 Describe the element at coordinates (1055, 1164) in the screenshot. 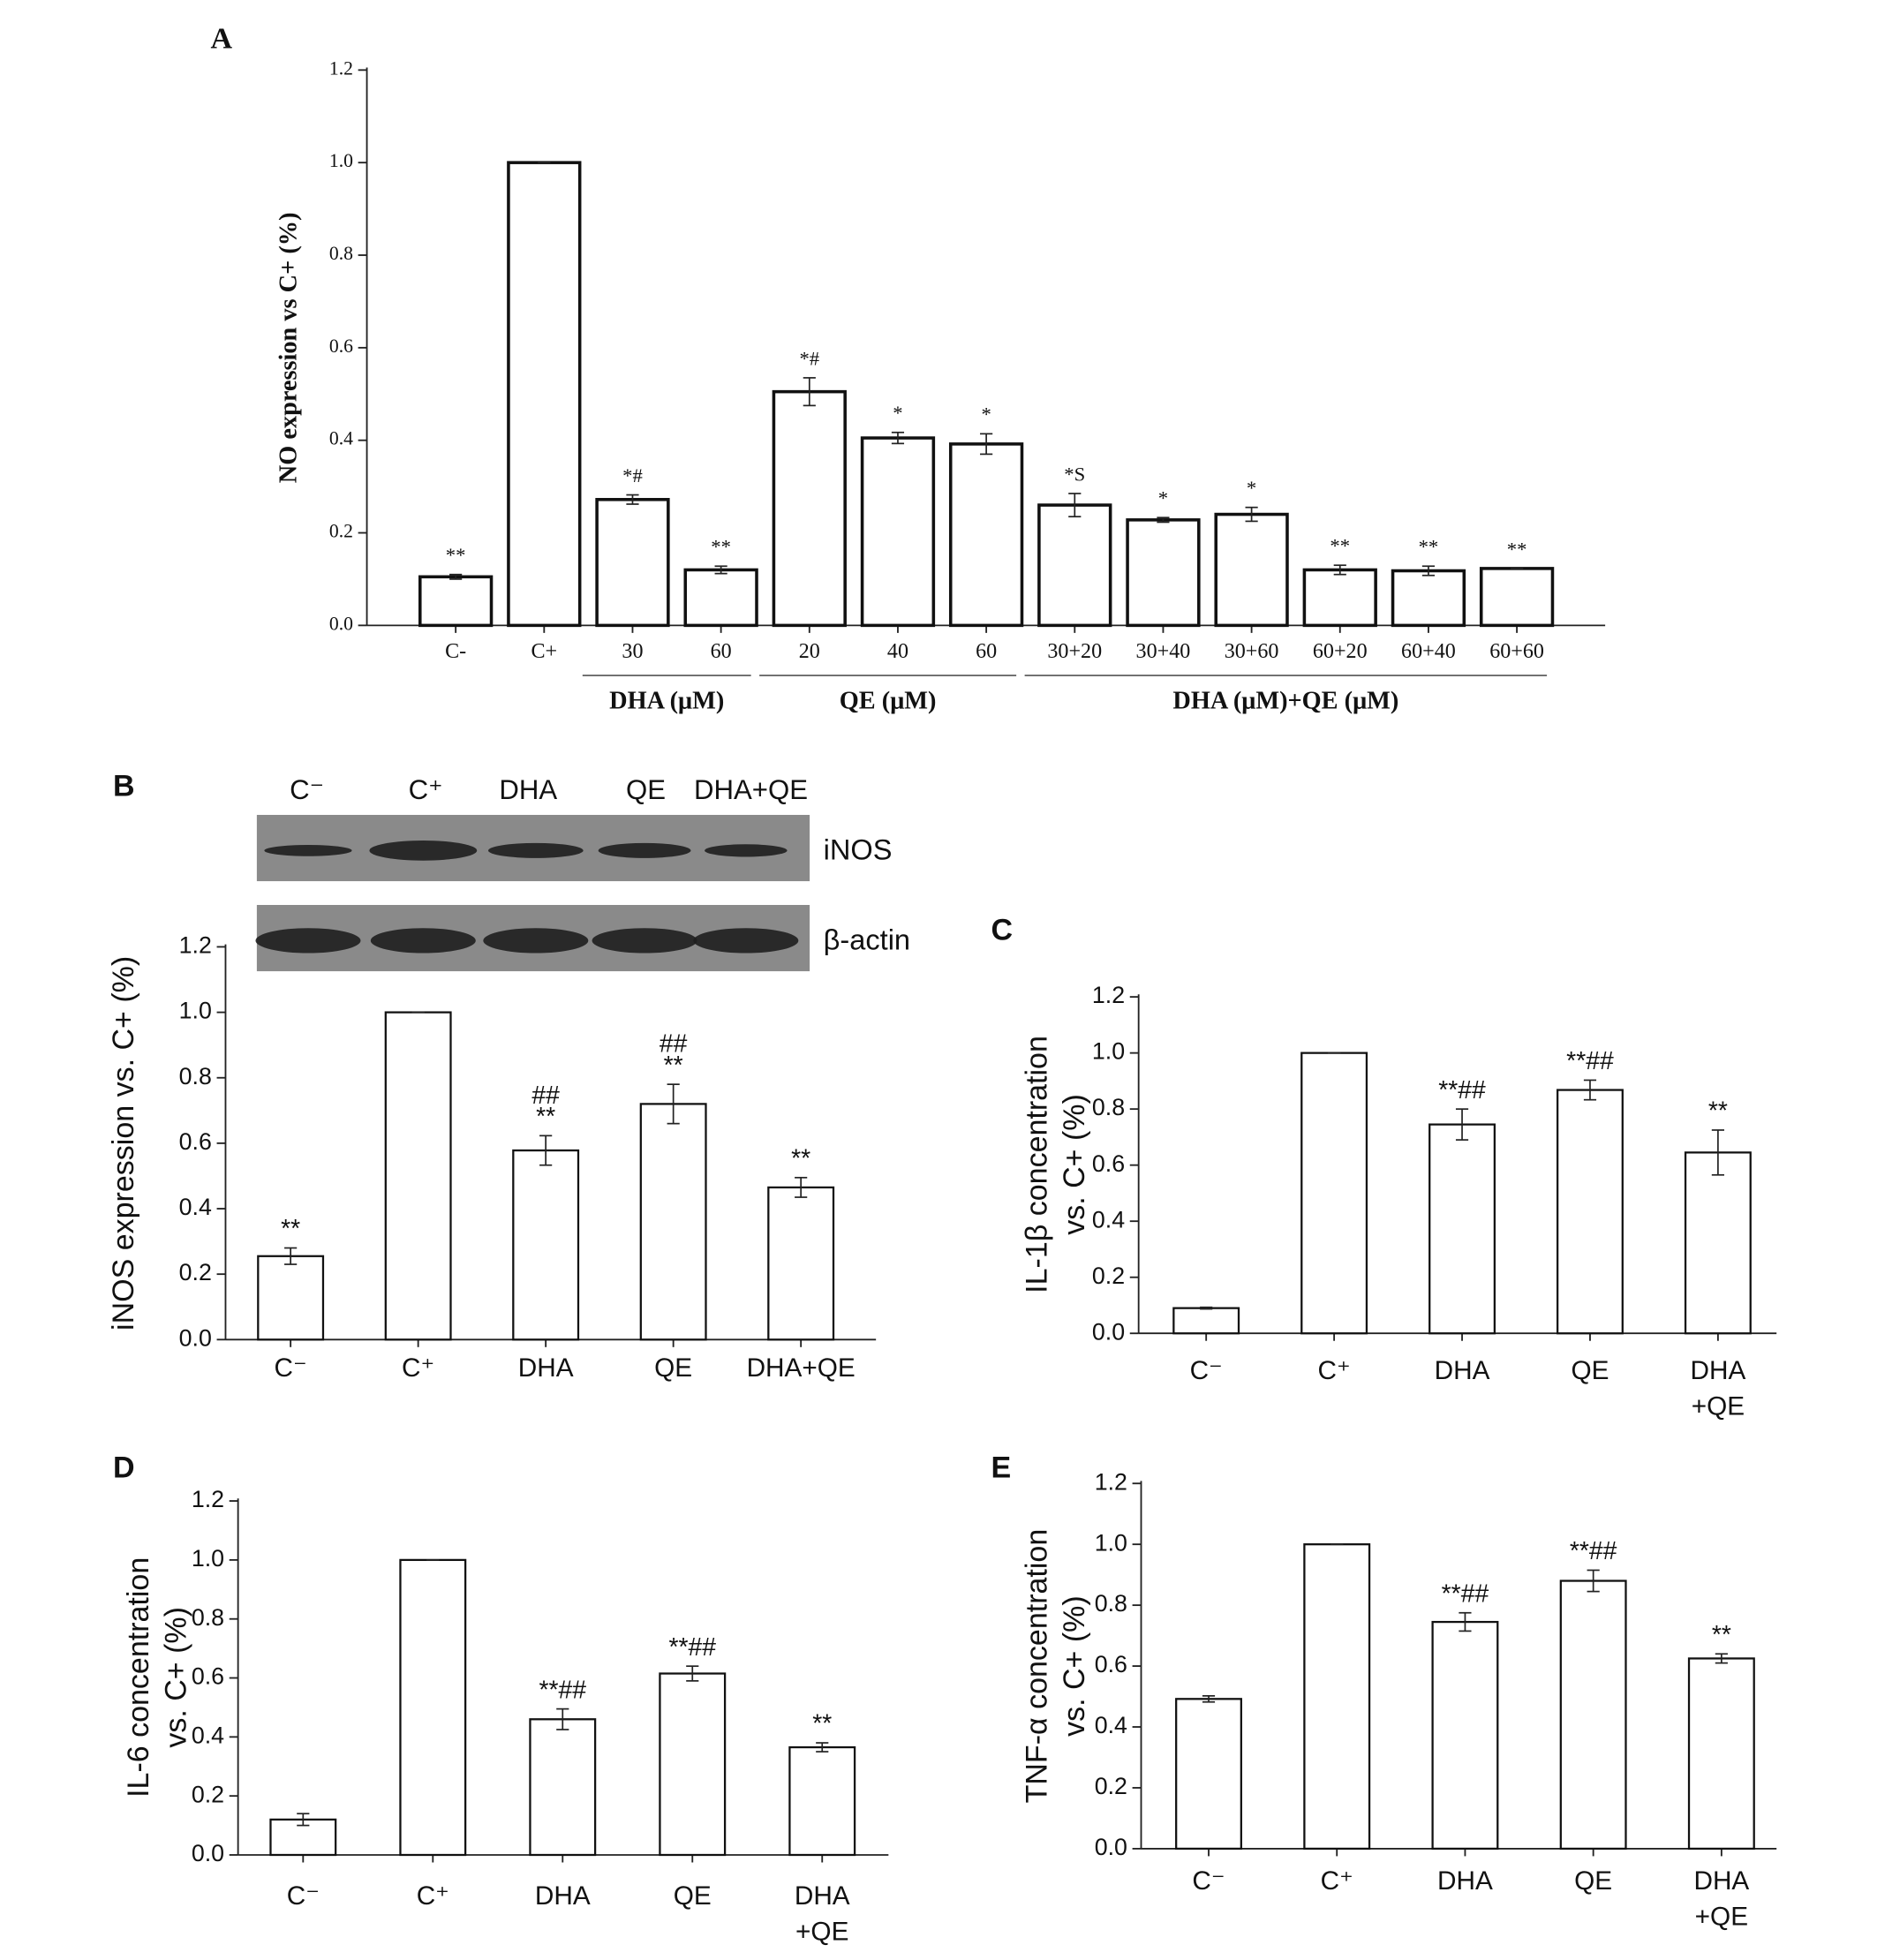

I see `y-axis-label: IL-1β concentration vs. C+ (%)` at that location.